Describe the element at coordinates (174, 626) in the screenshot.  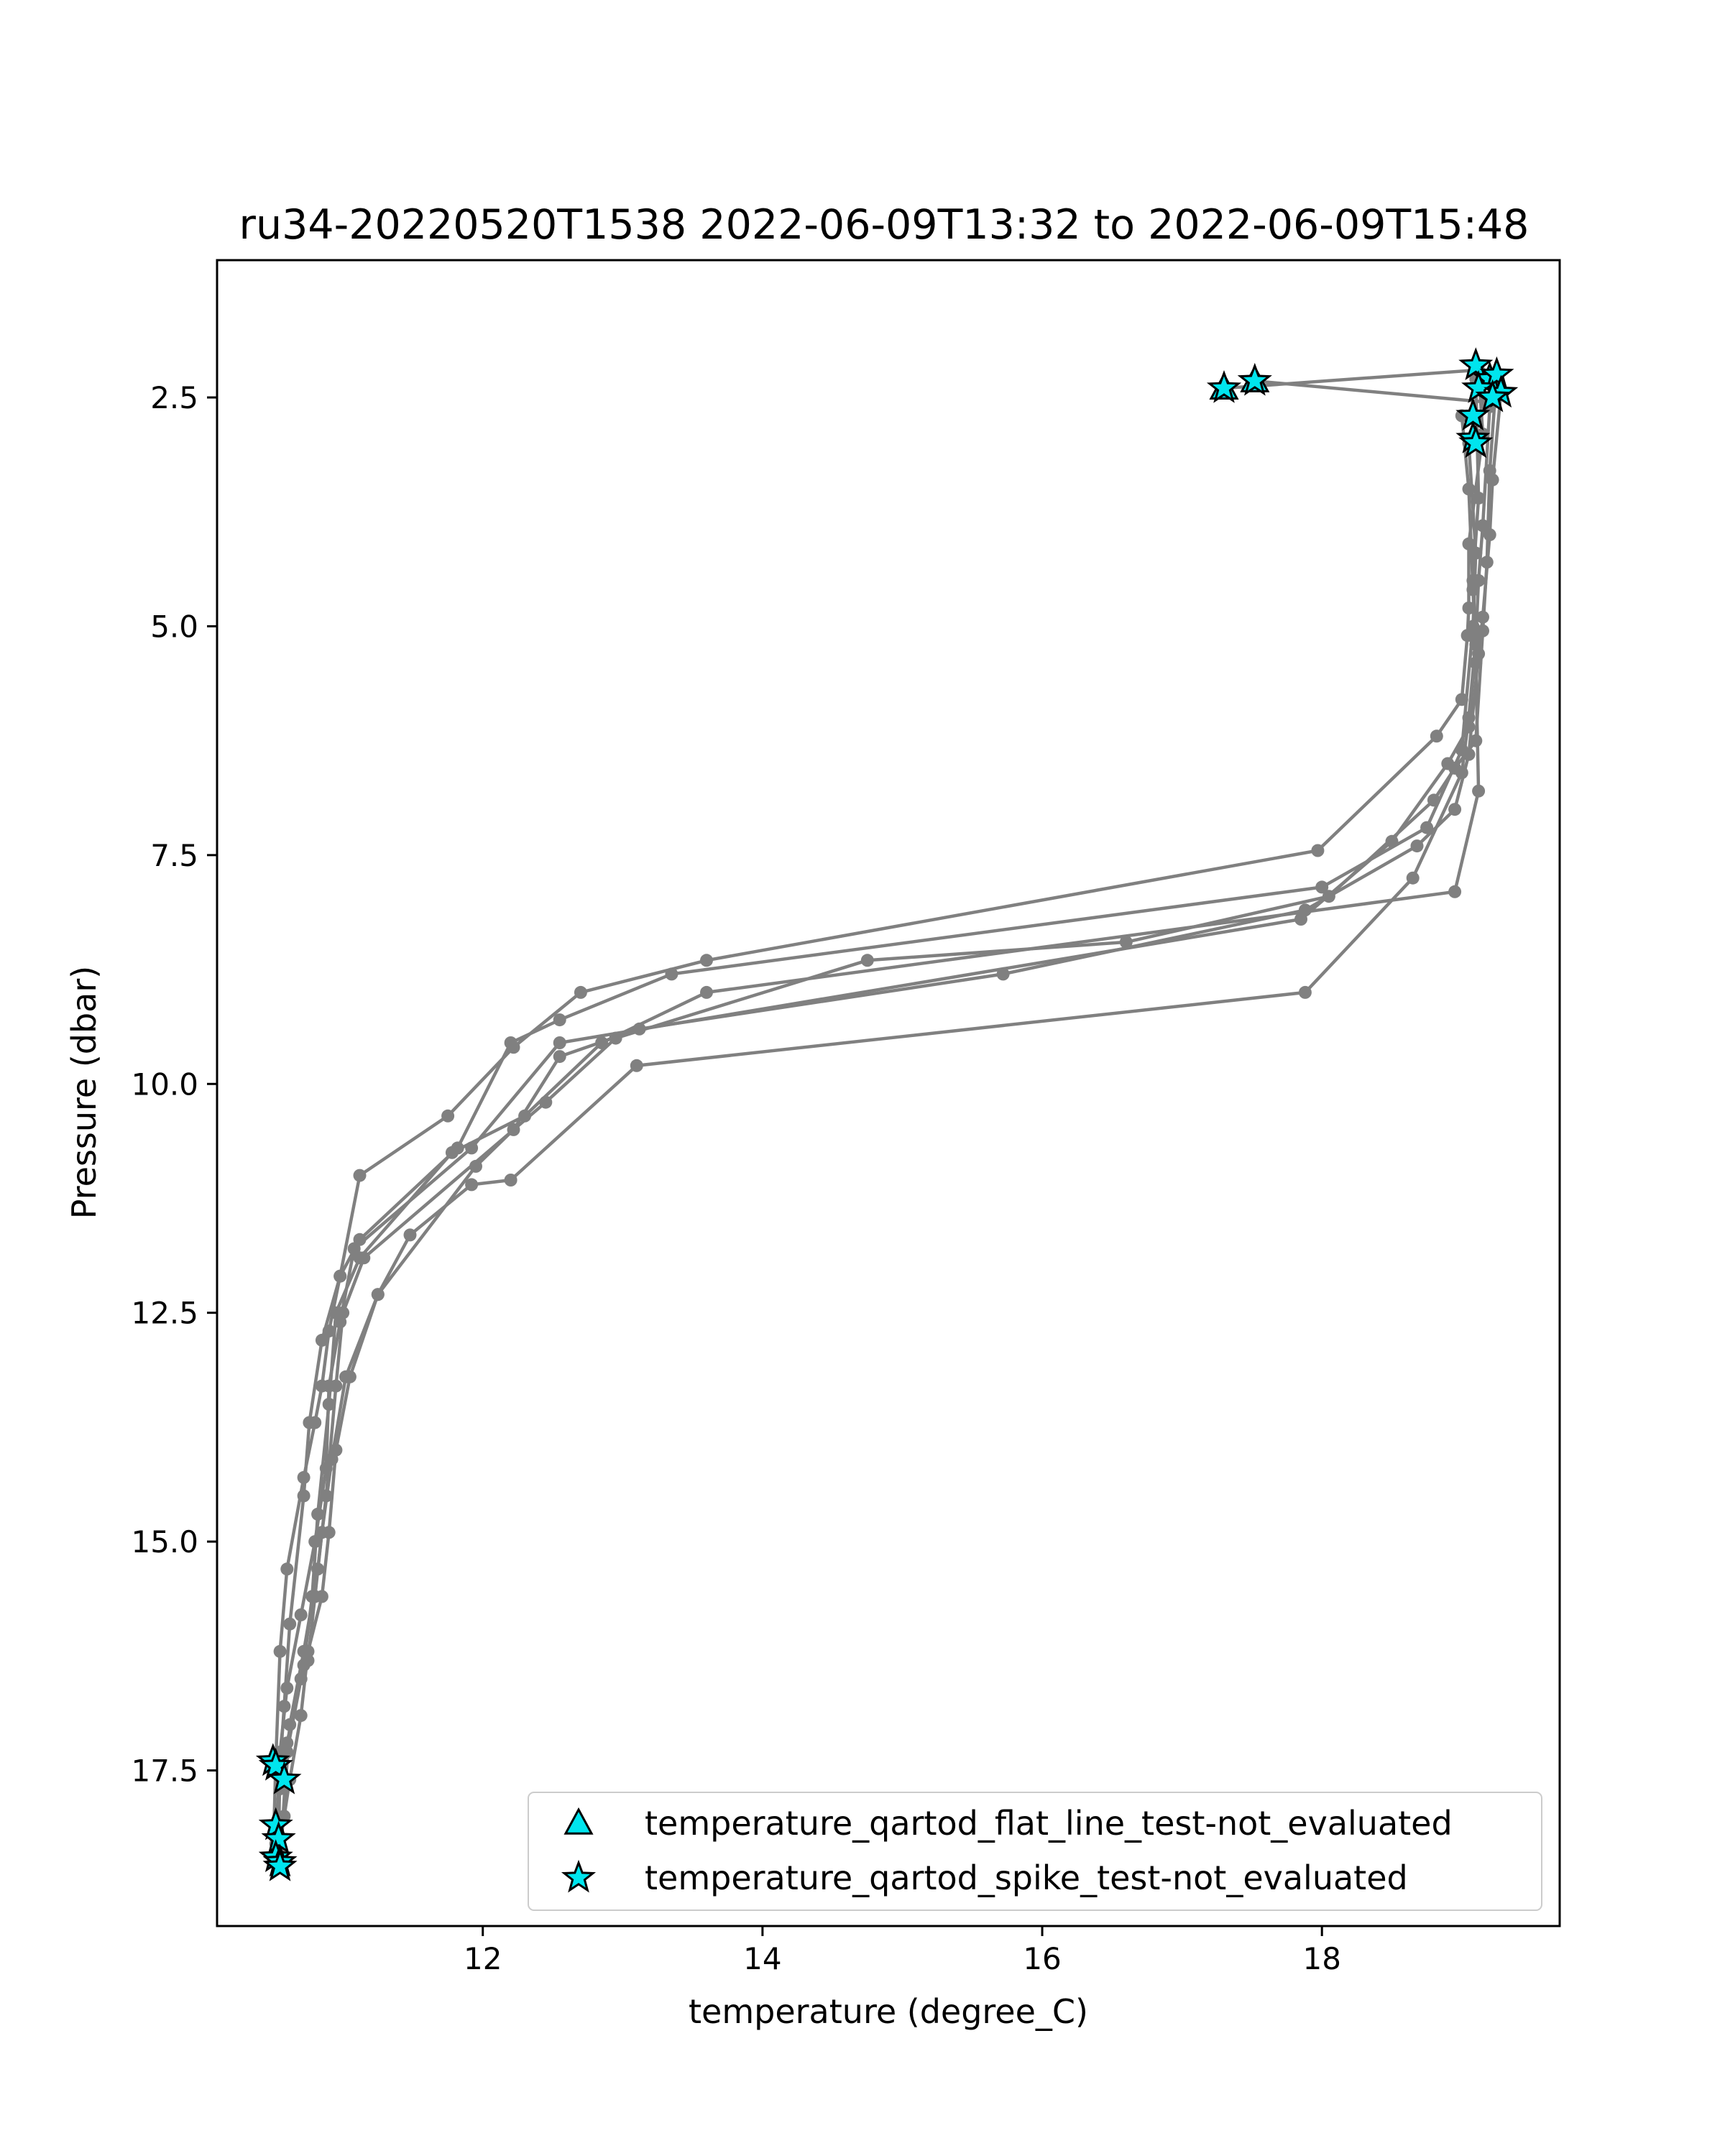
I see `y-tick-label: 5.0` at that location.